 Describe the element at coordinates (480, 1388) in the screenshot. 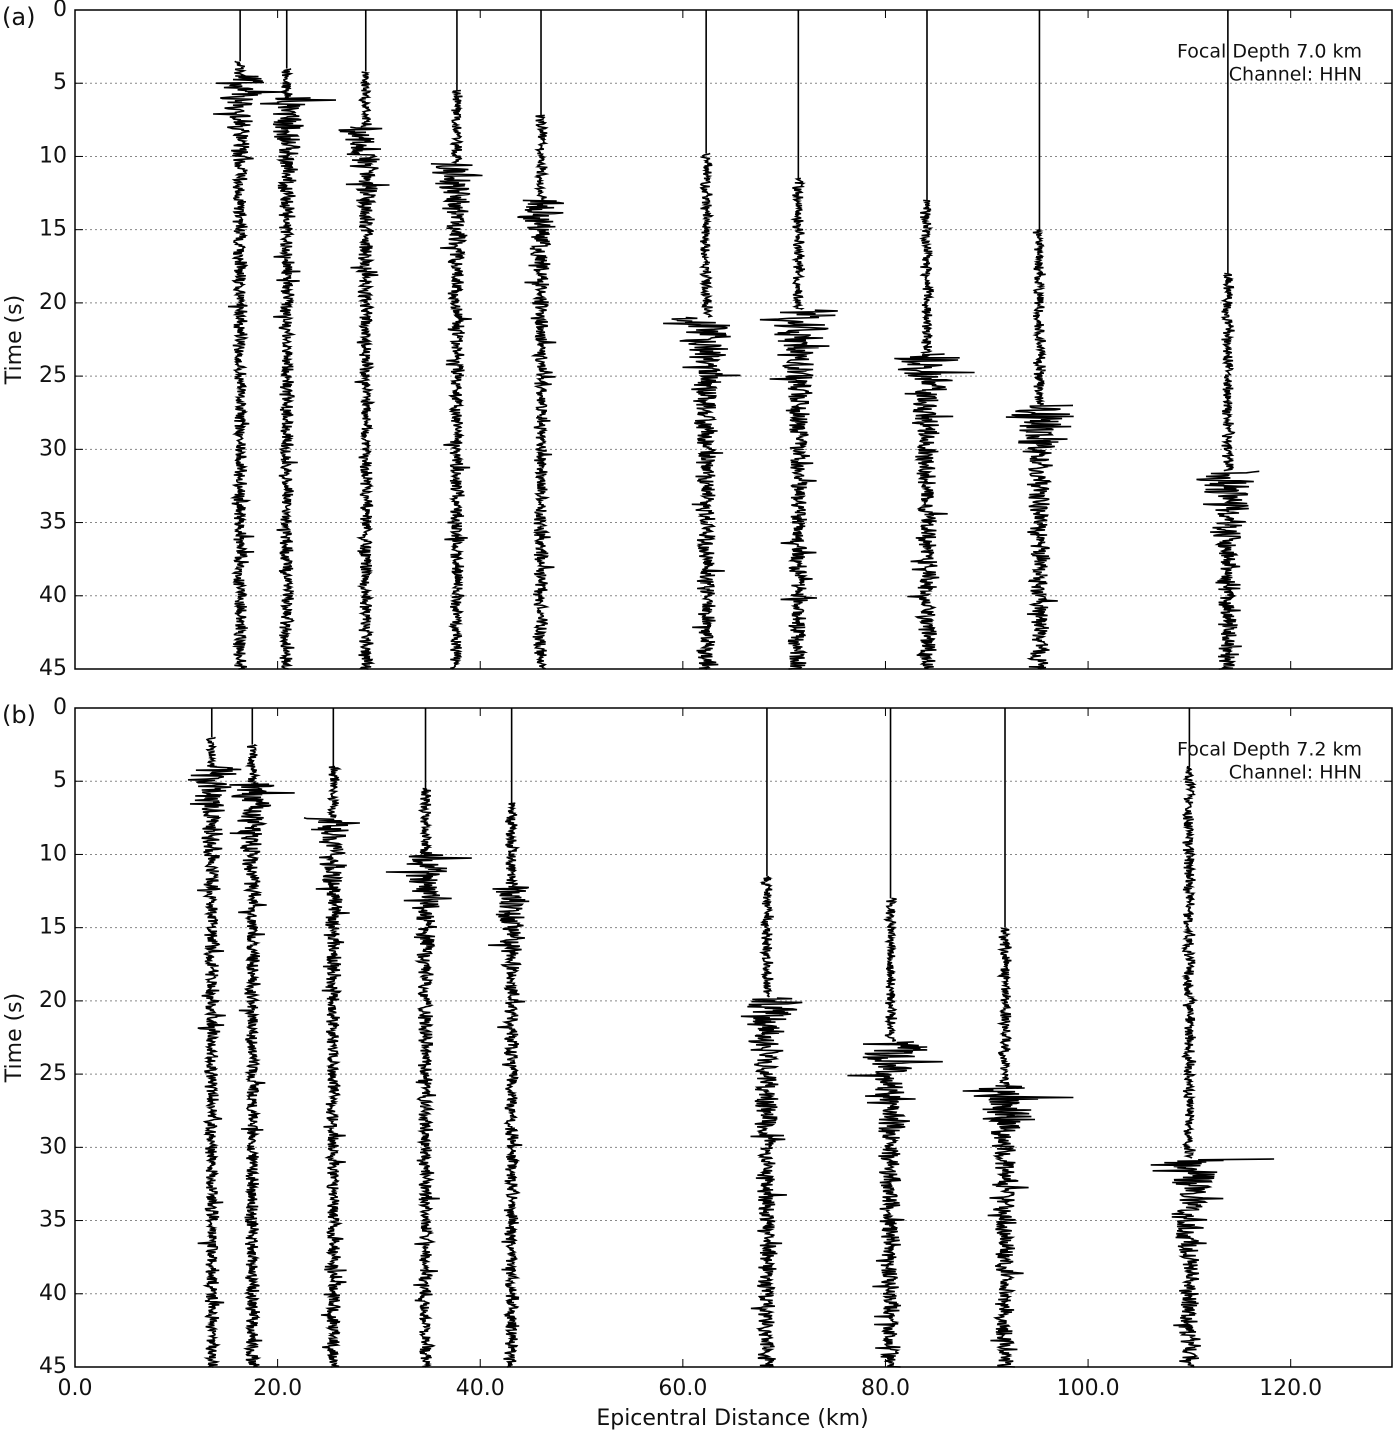

I see `x-tick-label: 40.0` at that location.